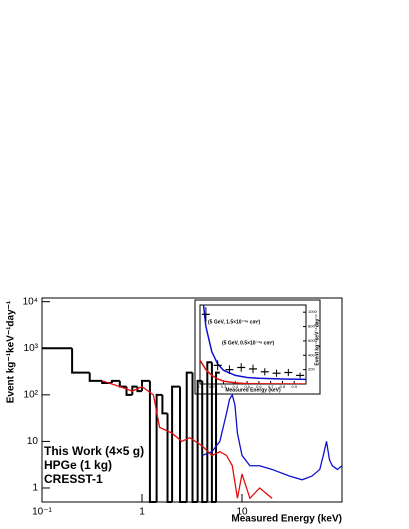 The width and height of the screenshot is (409, 529). What do you see at coordinates (311, 369) in the screenshot?
I see `inset-y-tick-label: 200` at bounding box center [311, 369].